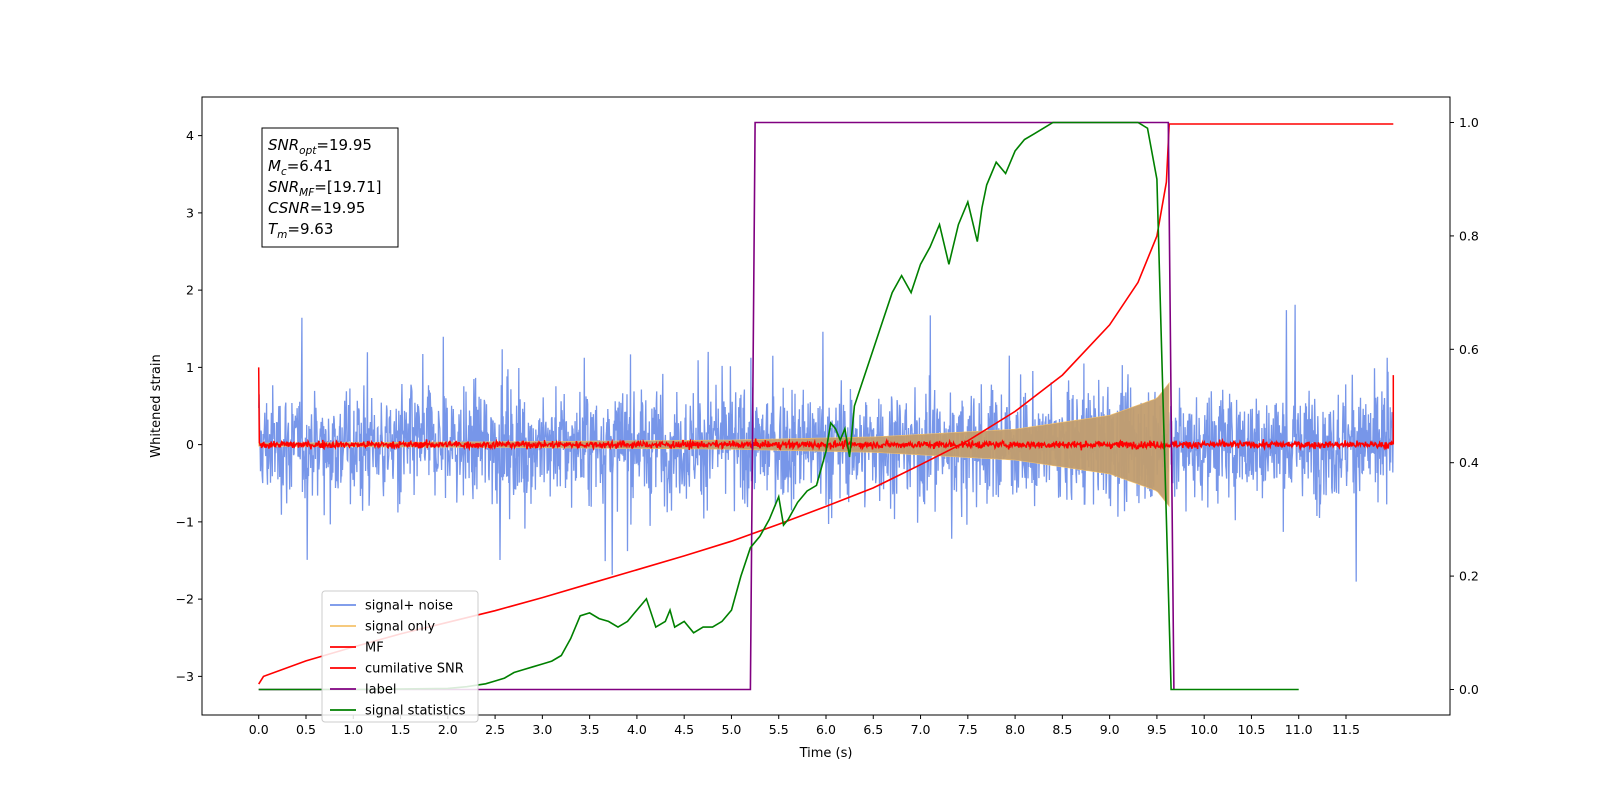 Image resolution: width=1600 pixels, height=800 pixels. I want to click on annotation-frame, so click(330, 187).